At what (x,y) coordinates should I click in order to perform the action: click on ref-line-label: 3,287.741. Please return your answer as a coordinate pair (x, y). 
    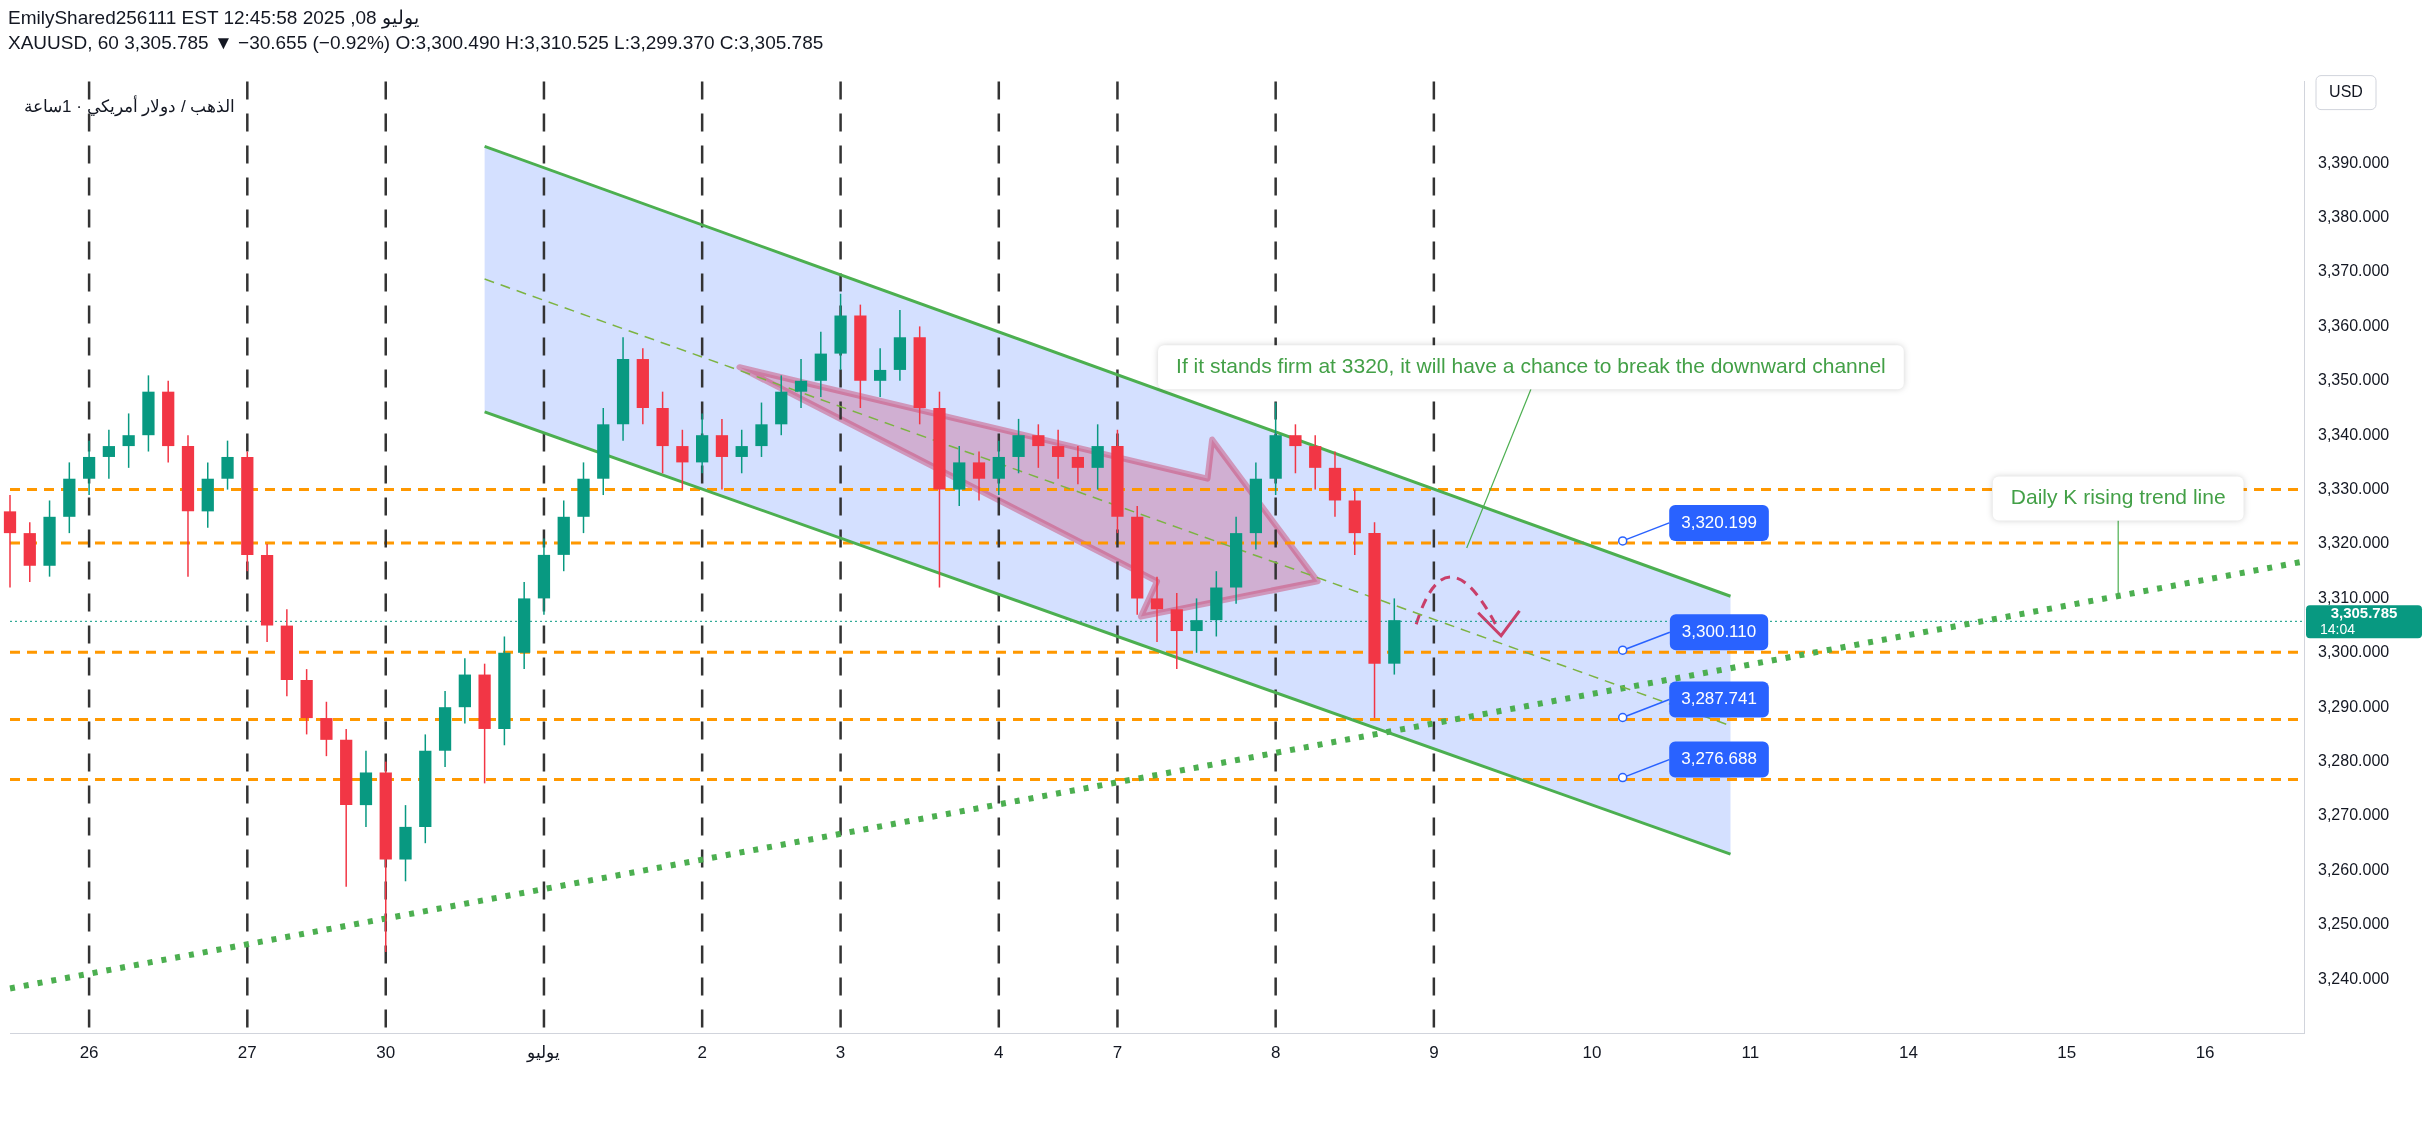
    Looking at the image, I should click on (1719, 699).